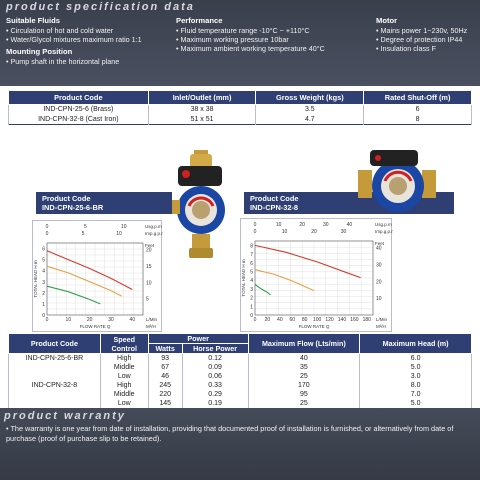 This screenshot has height=480, width=480. Describe the element at coordinates (124, 376) in the screenshot. I see `cell: Low` at that location.